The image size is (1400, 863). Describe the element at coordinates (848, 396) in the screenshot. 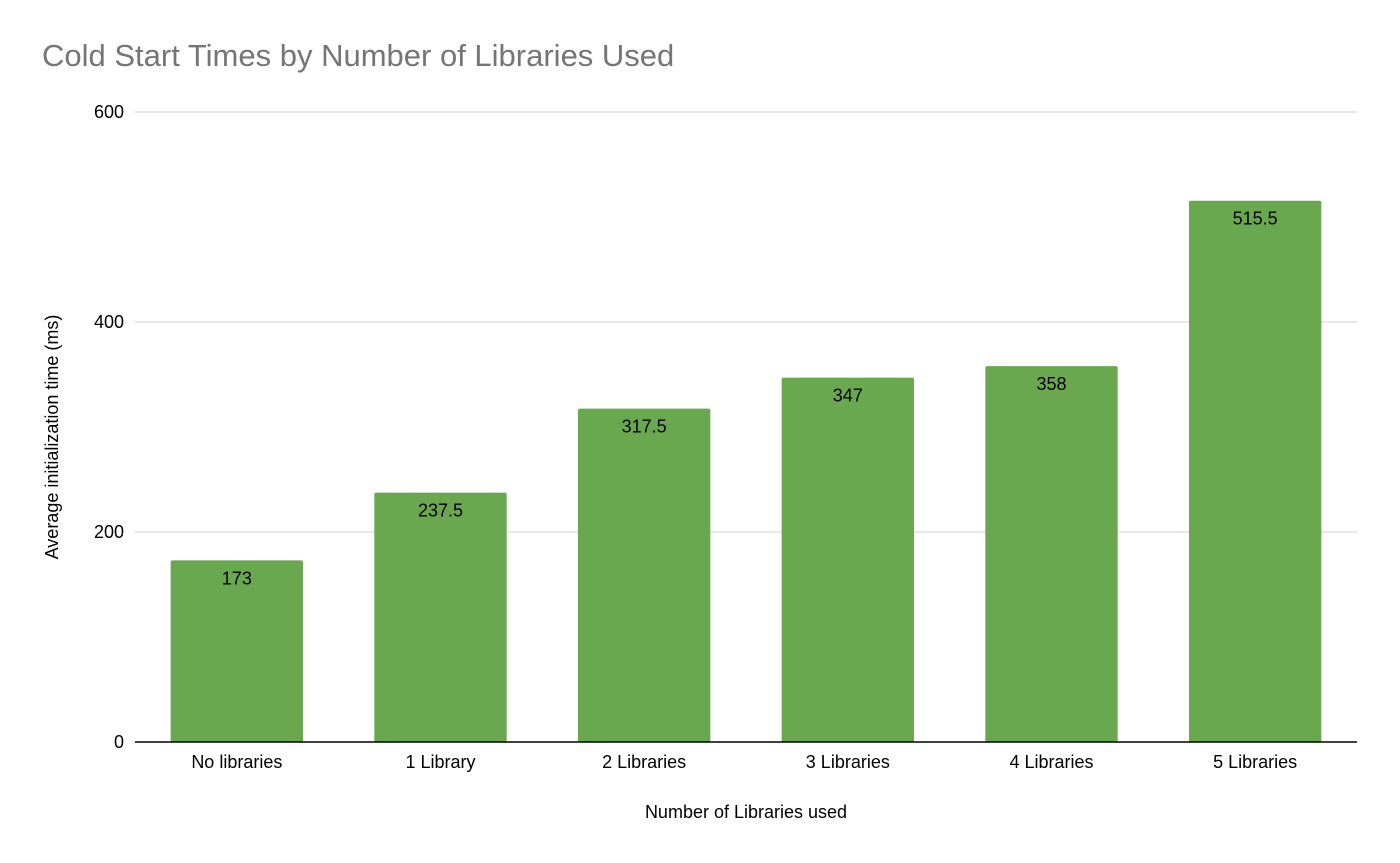

I see `bar-value-label: 347` at that location.